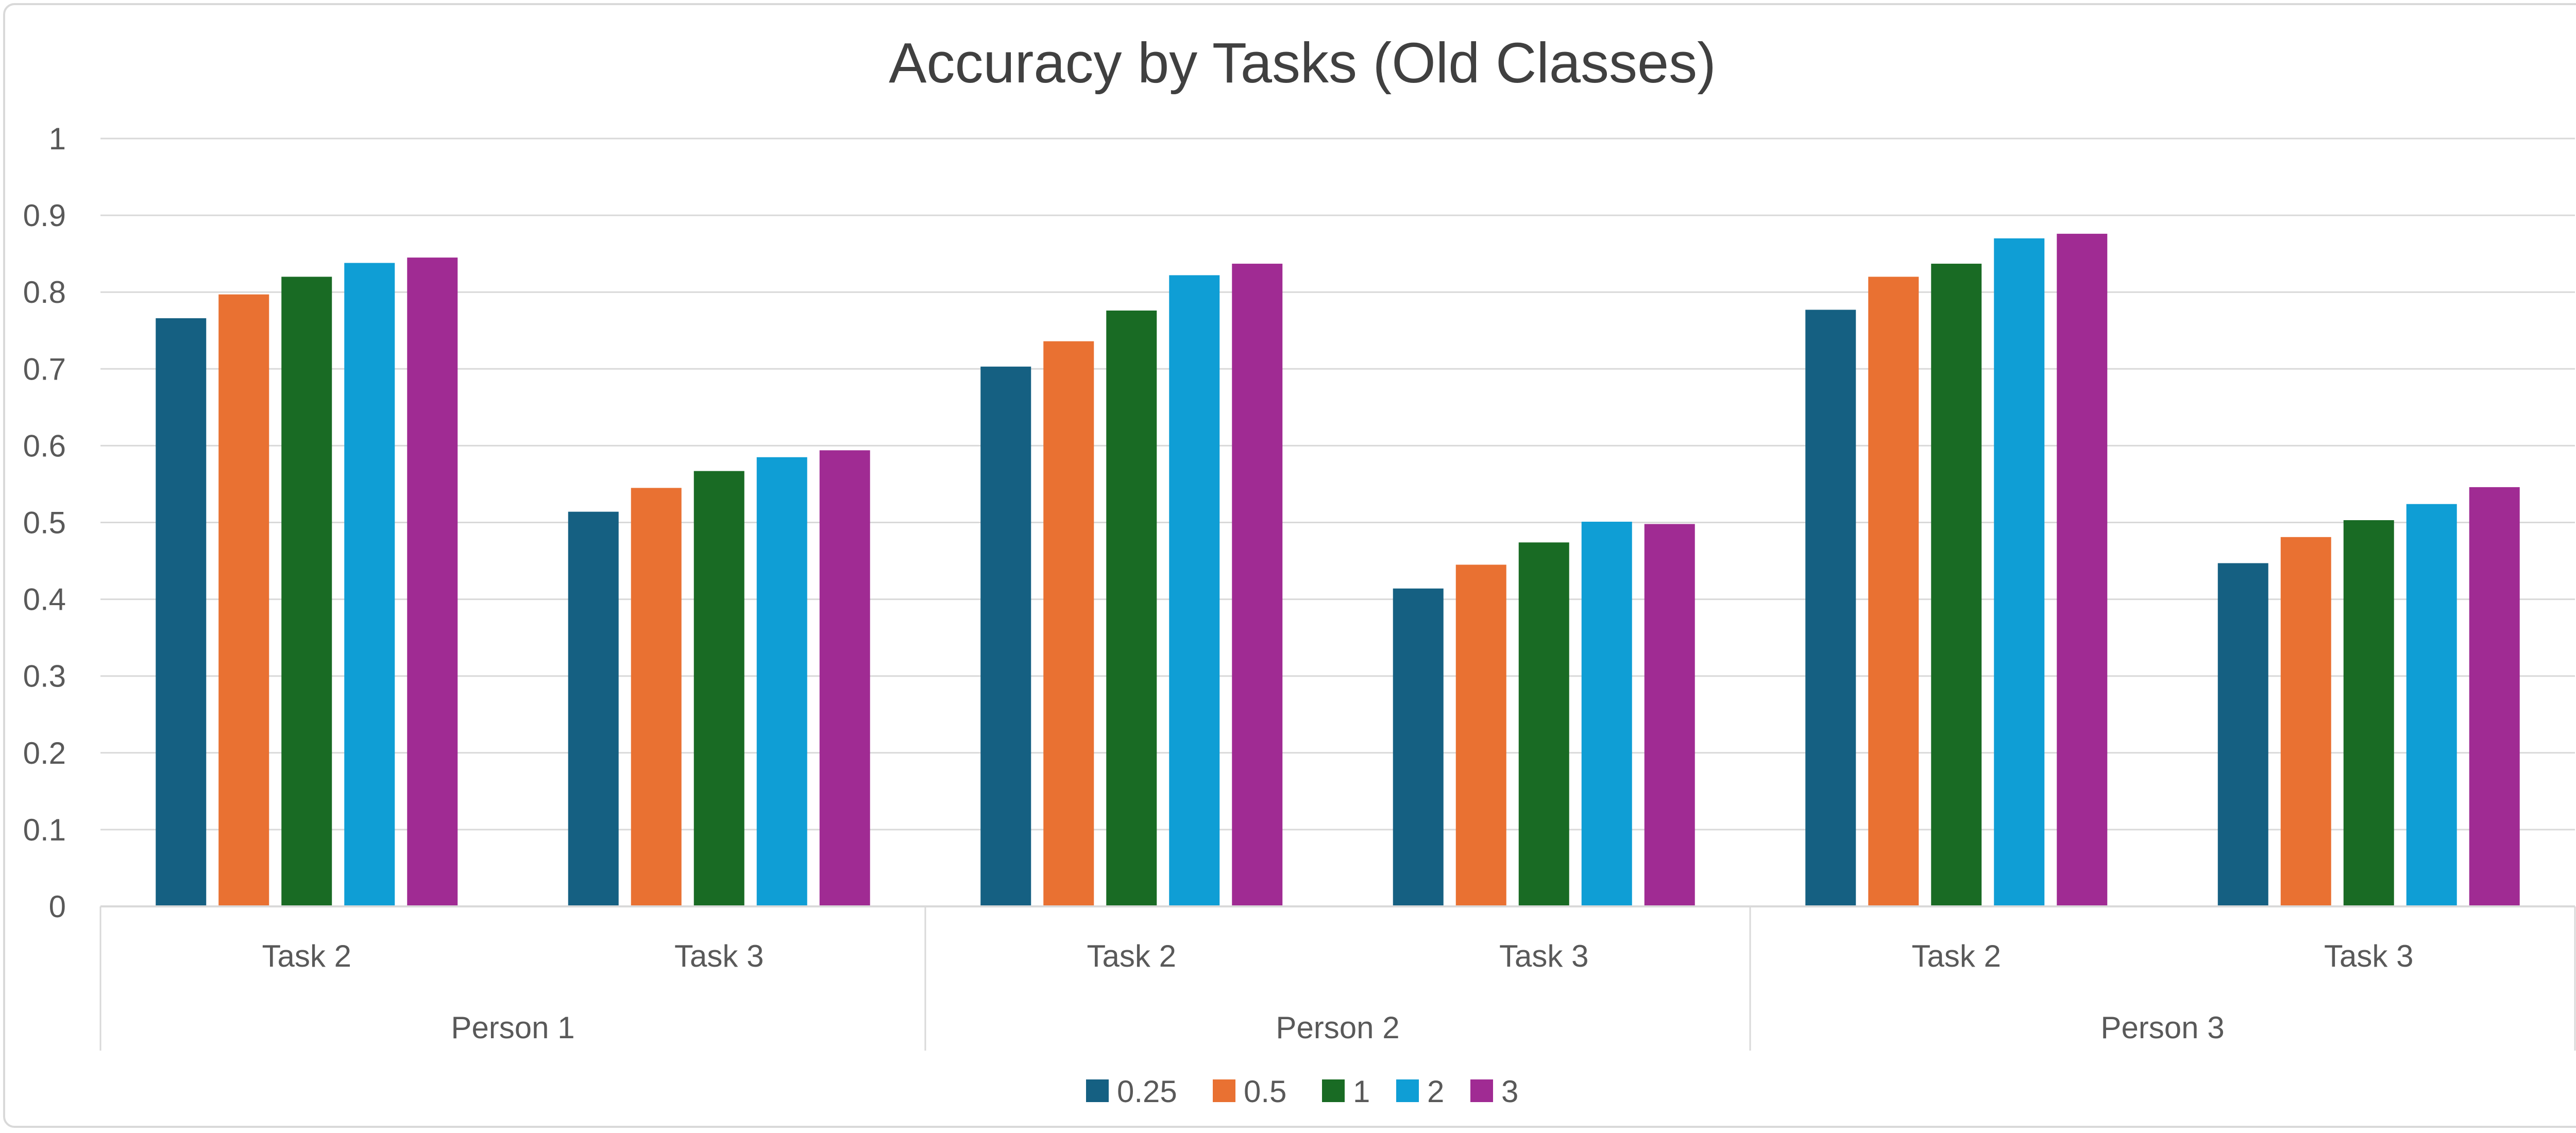  What do you see at coordinates (1480, 735) in the screenshot?
I see `bar-0.5-cat-4` at bounding box center [1480, 735].